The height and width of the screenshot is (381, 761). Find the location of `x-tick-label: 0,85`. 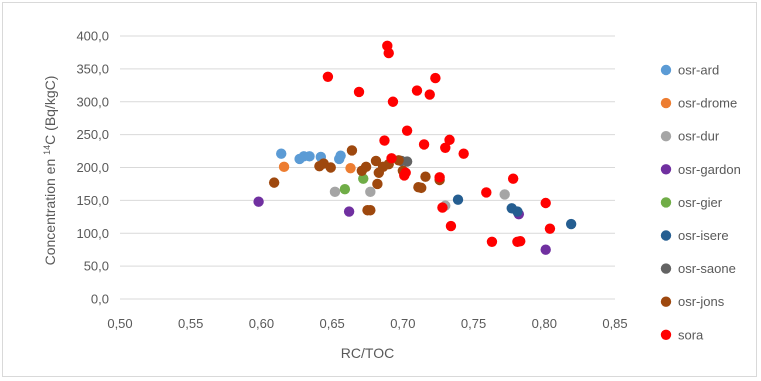

x-tick-label: 0,85 is located at coordinates (614, 323).